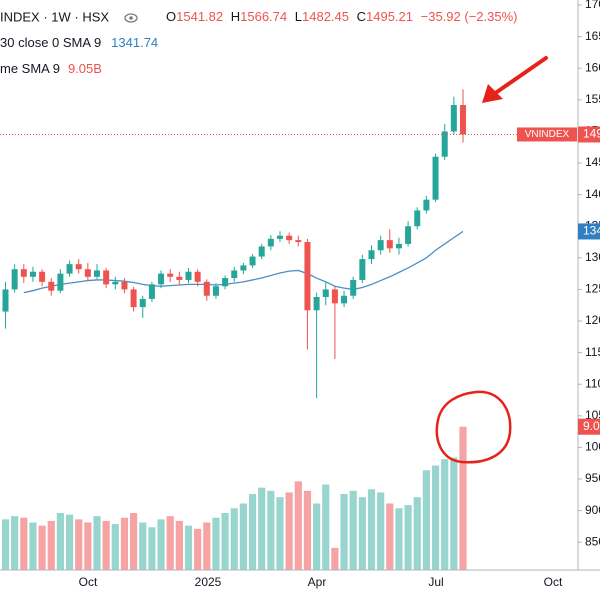 The image size is (600, 600). I want to click on symbol-tag: VNINDEX, so click(547, 134).